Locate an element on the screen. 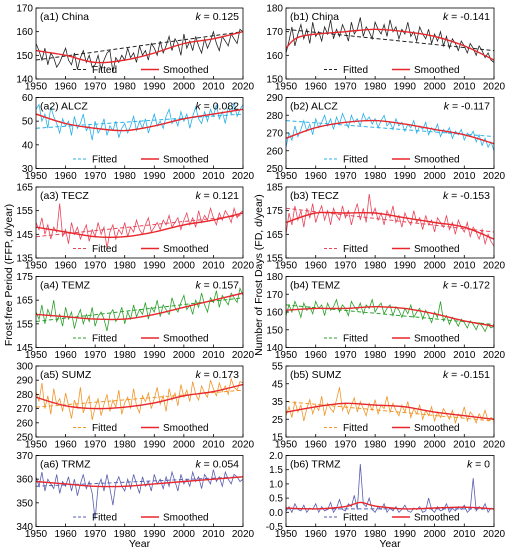 This screenshot has height=550, width=509. k-value: = 0.125 is located at coordinates (220, 17).